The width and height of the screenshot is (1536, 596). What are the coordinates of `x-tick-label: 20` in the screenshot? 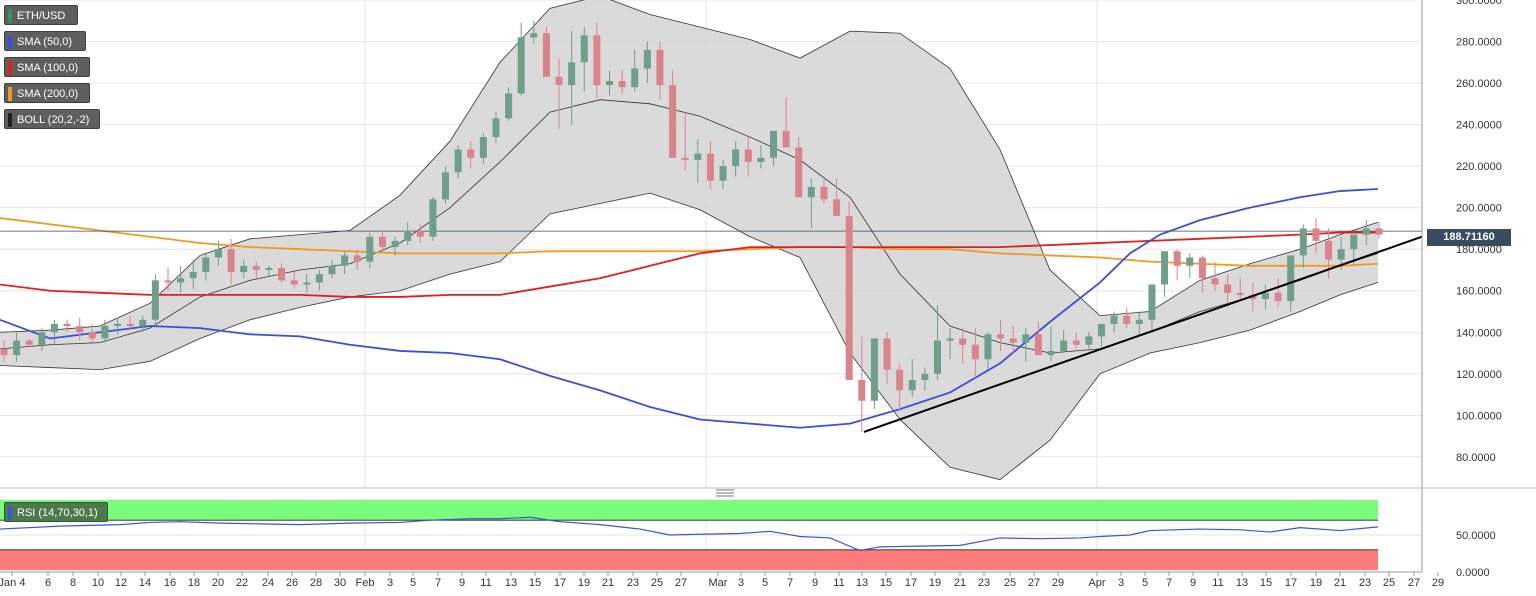 It's located at (218, 583).